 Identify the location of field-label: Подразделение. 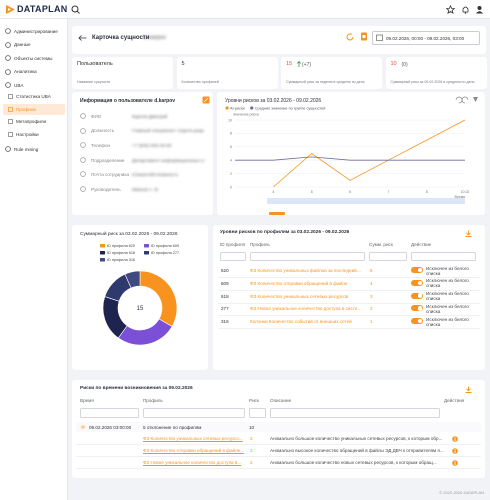
(108, 160).